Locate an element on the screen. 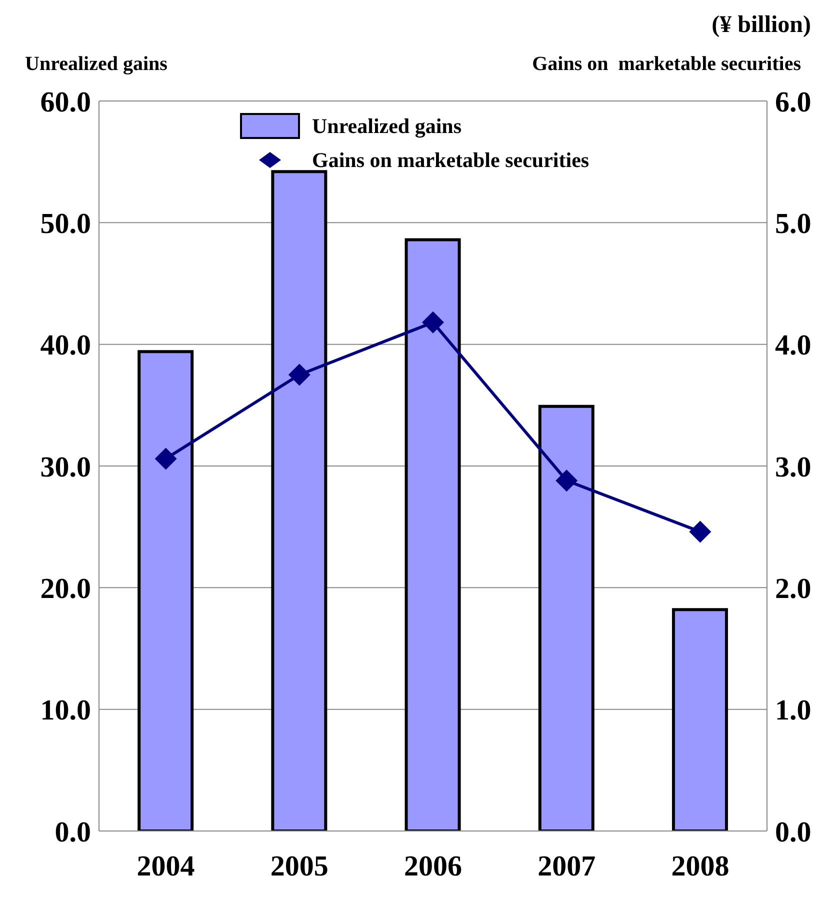 This screenshot has width=839, height=897. y-tick-label: 0.0 is located at coordinates (72, 832).